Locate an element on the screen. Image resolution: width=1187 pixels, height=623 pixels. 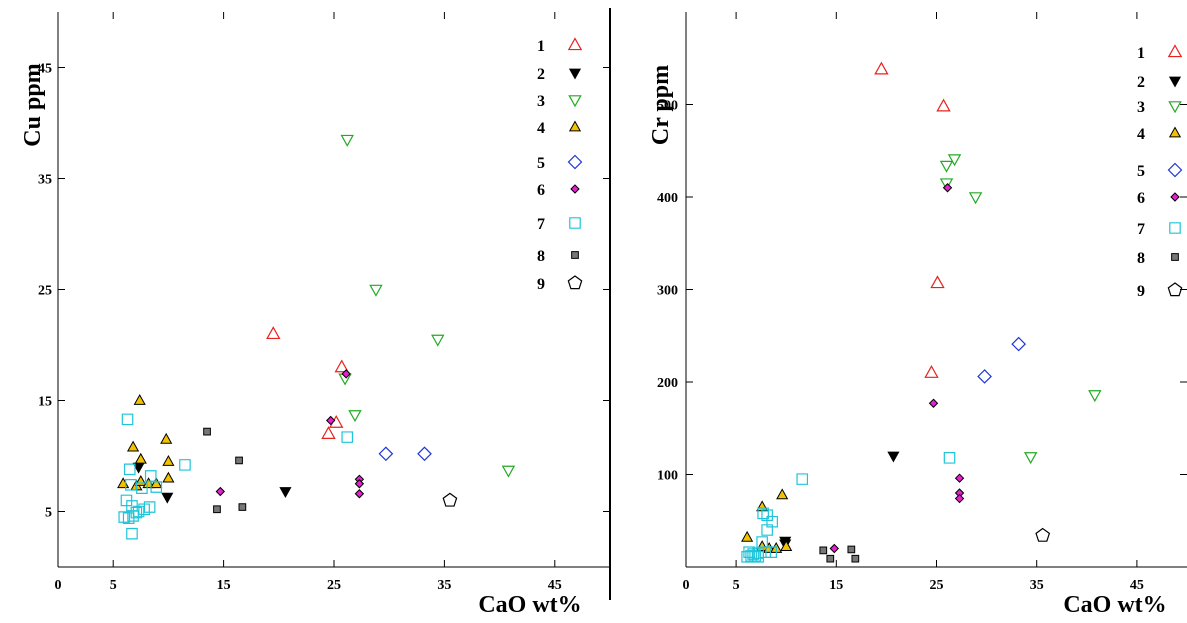
y-tick-label: 5 is located at coordinates (48, 513).